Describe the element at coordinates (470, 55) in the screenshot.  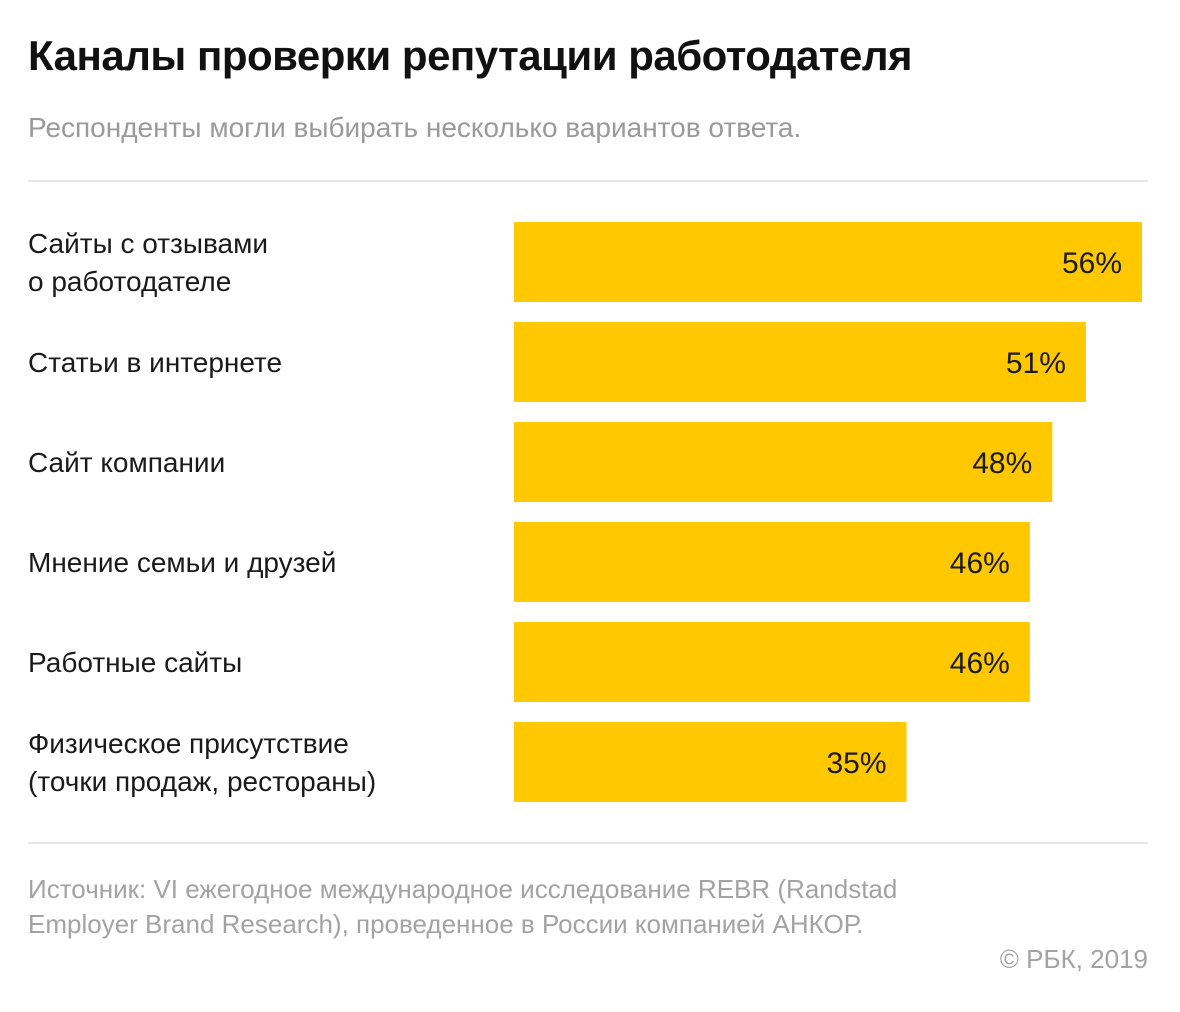
I see `chart-title: Каналы проверки репутации работодателя` at that location.